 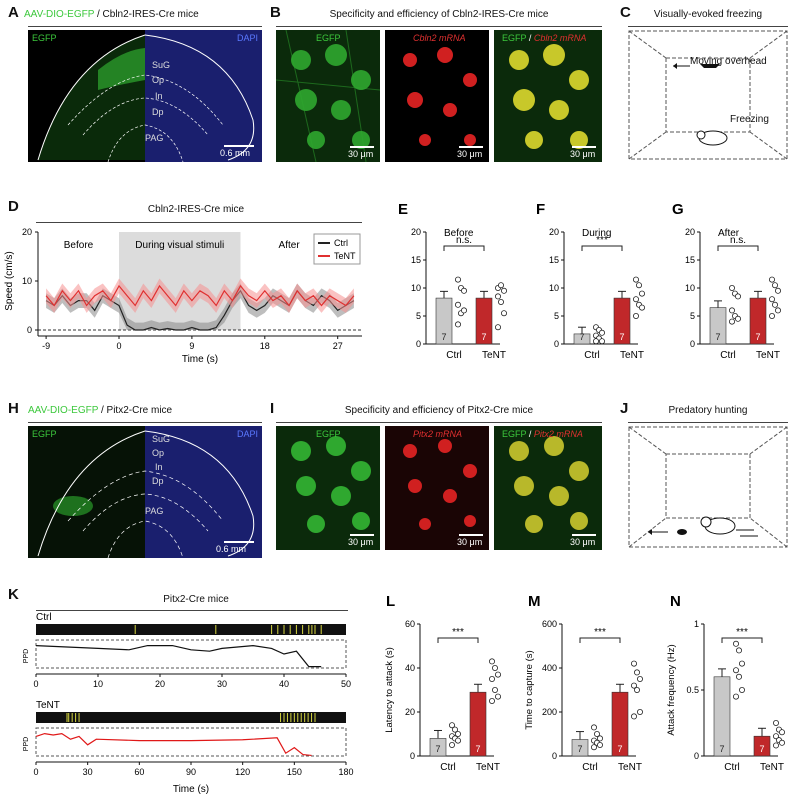 I want to click on panel-c-label-moving: Moving overhead, so click(x=728, y=61).